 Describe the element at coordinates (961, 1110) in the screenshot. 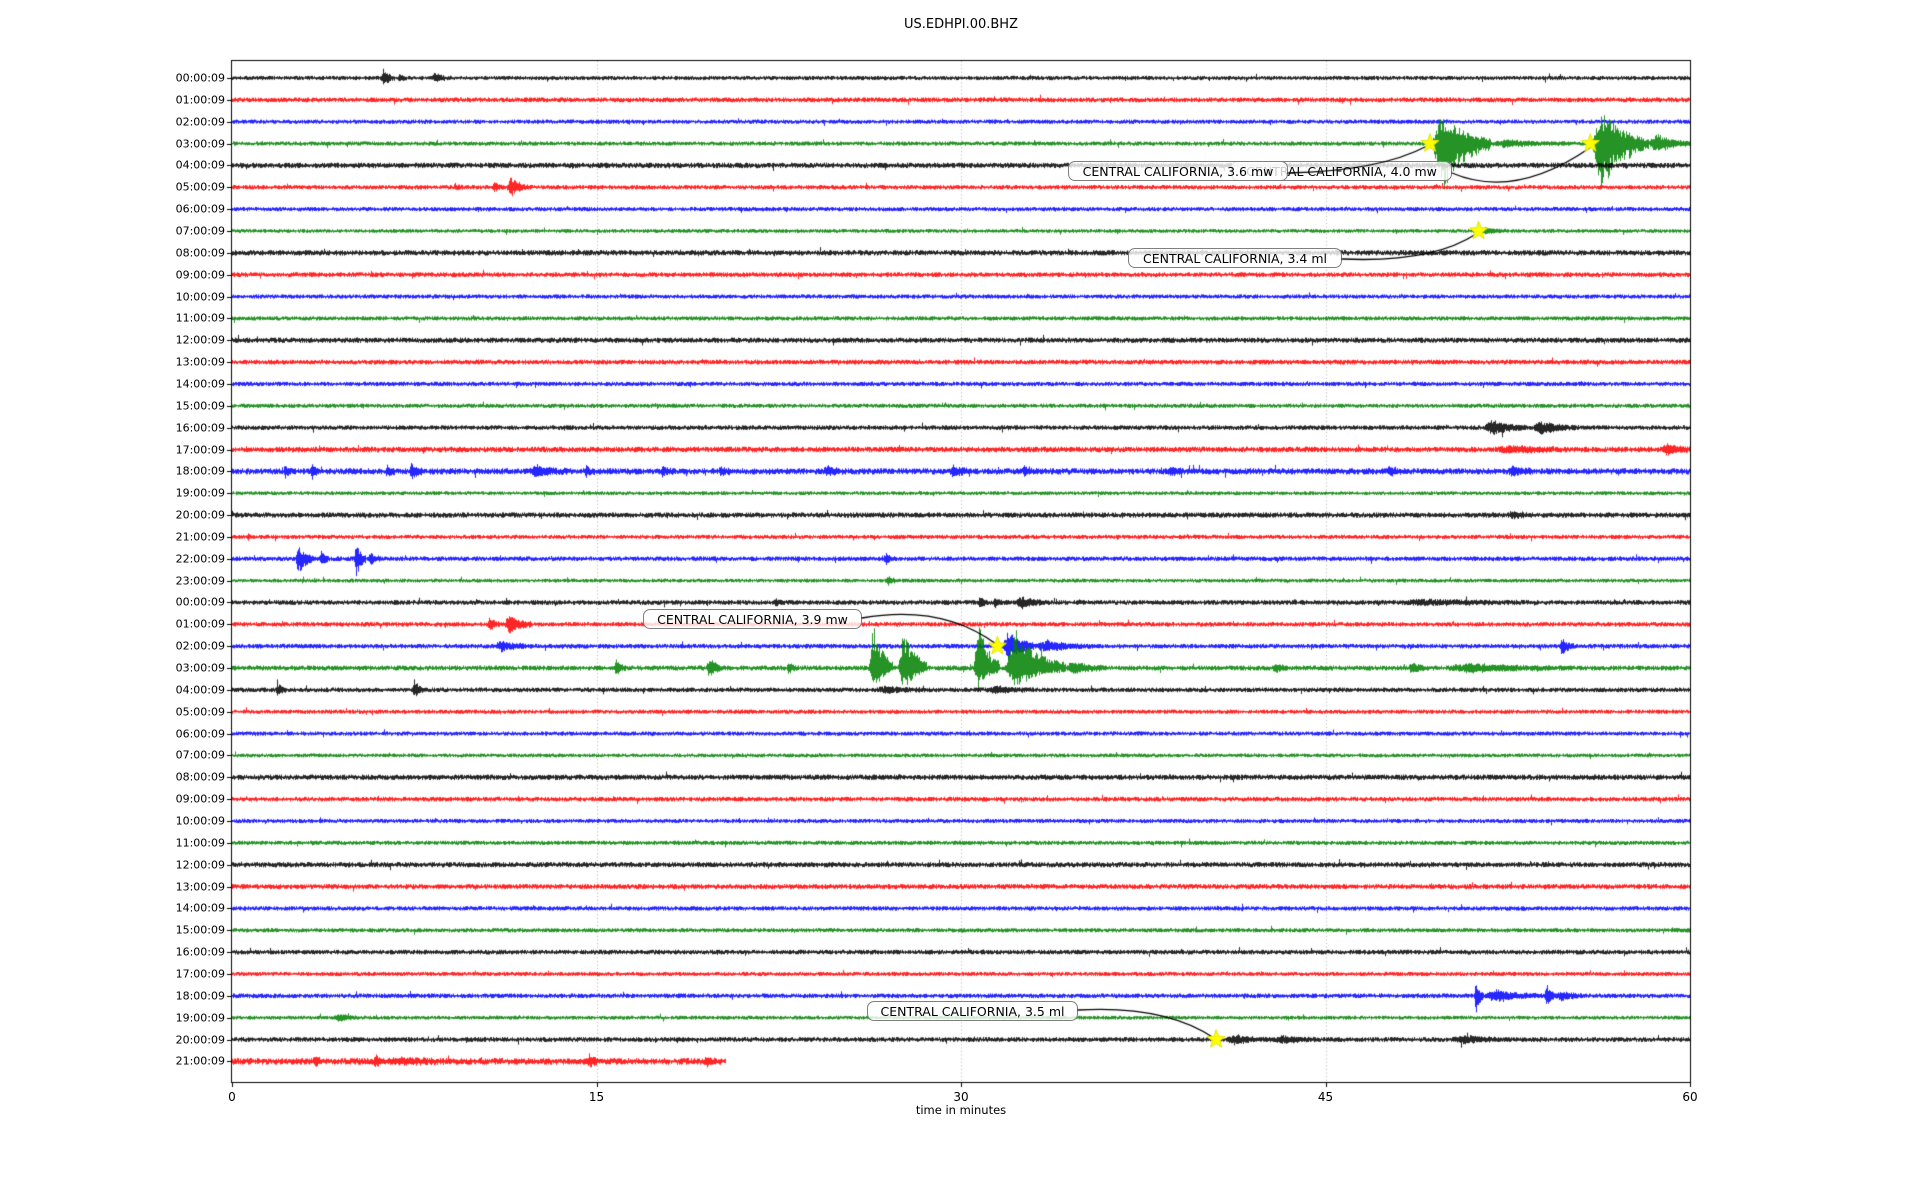

I see `x-axis-label: time in minutes` at that location.